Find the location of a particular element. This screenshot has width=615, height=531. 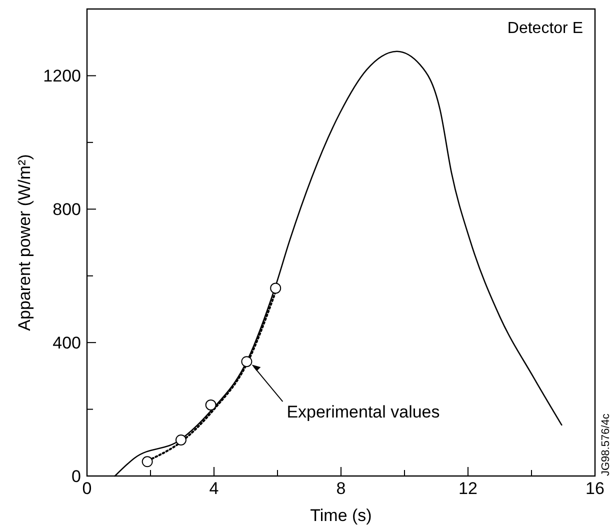

annotation: Experimental values is located at coordinates (363, 412).